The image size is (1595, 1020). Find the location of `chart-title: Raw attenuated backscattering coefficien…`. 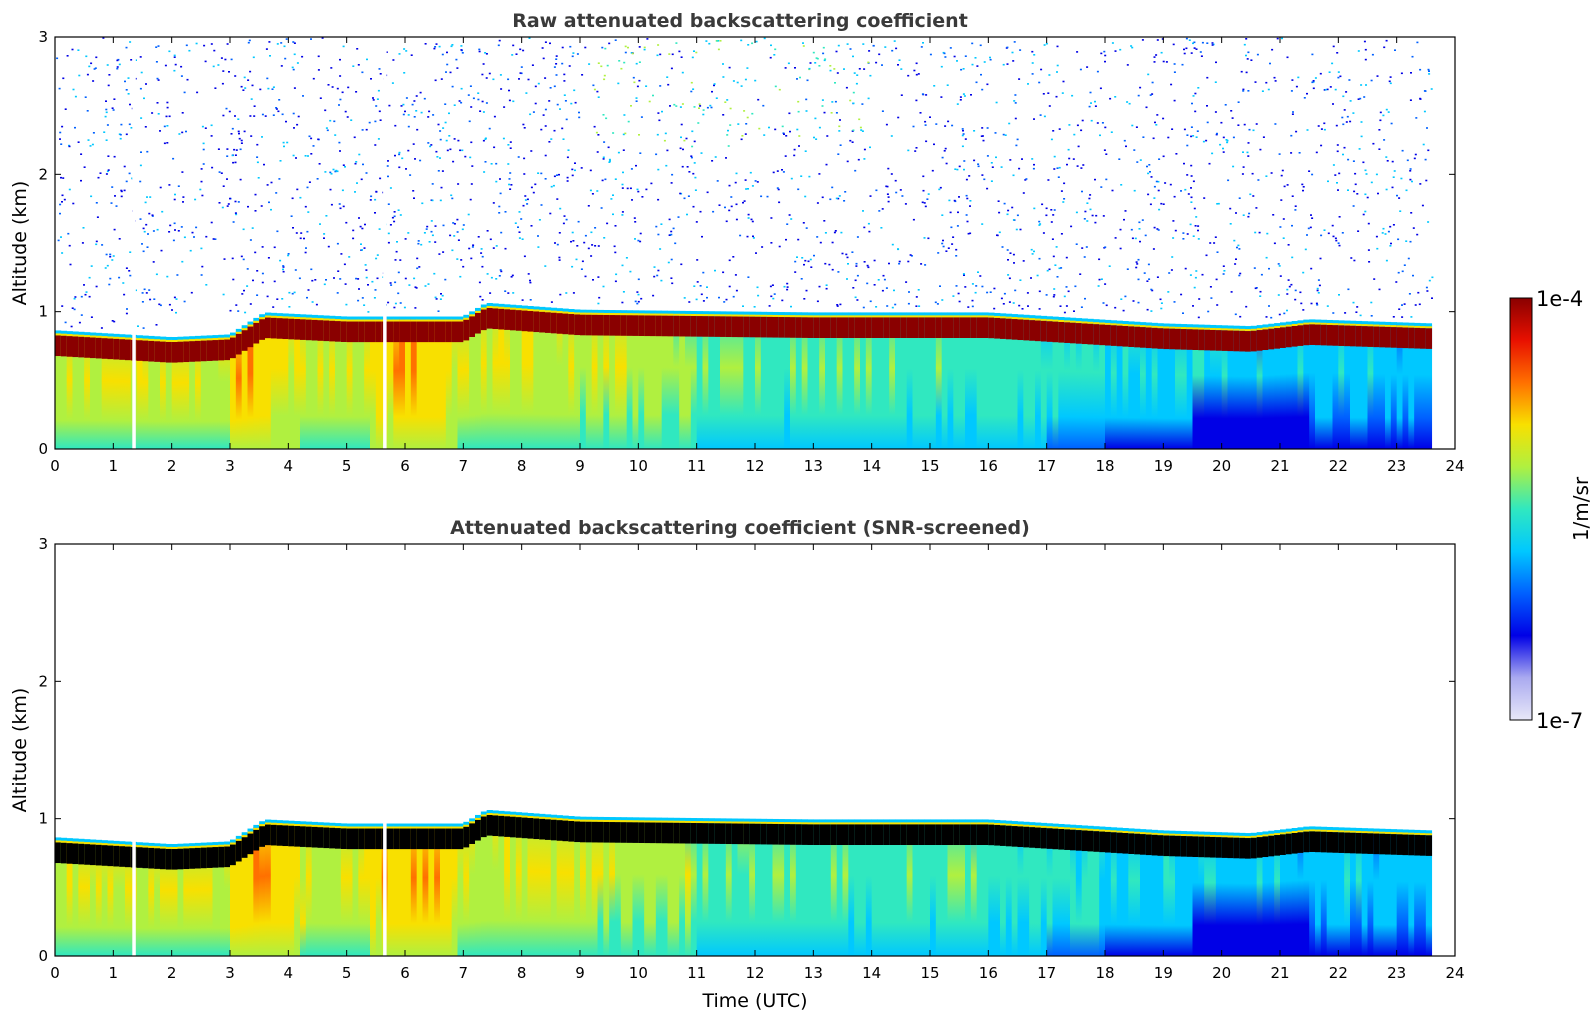

chart-title: Raw attenuated backscattering coefficien… is located at coordinates (740, 21).